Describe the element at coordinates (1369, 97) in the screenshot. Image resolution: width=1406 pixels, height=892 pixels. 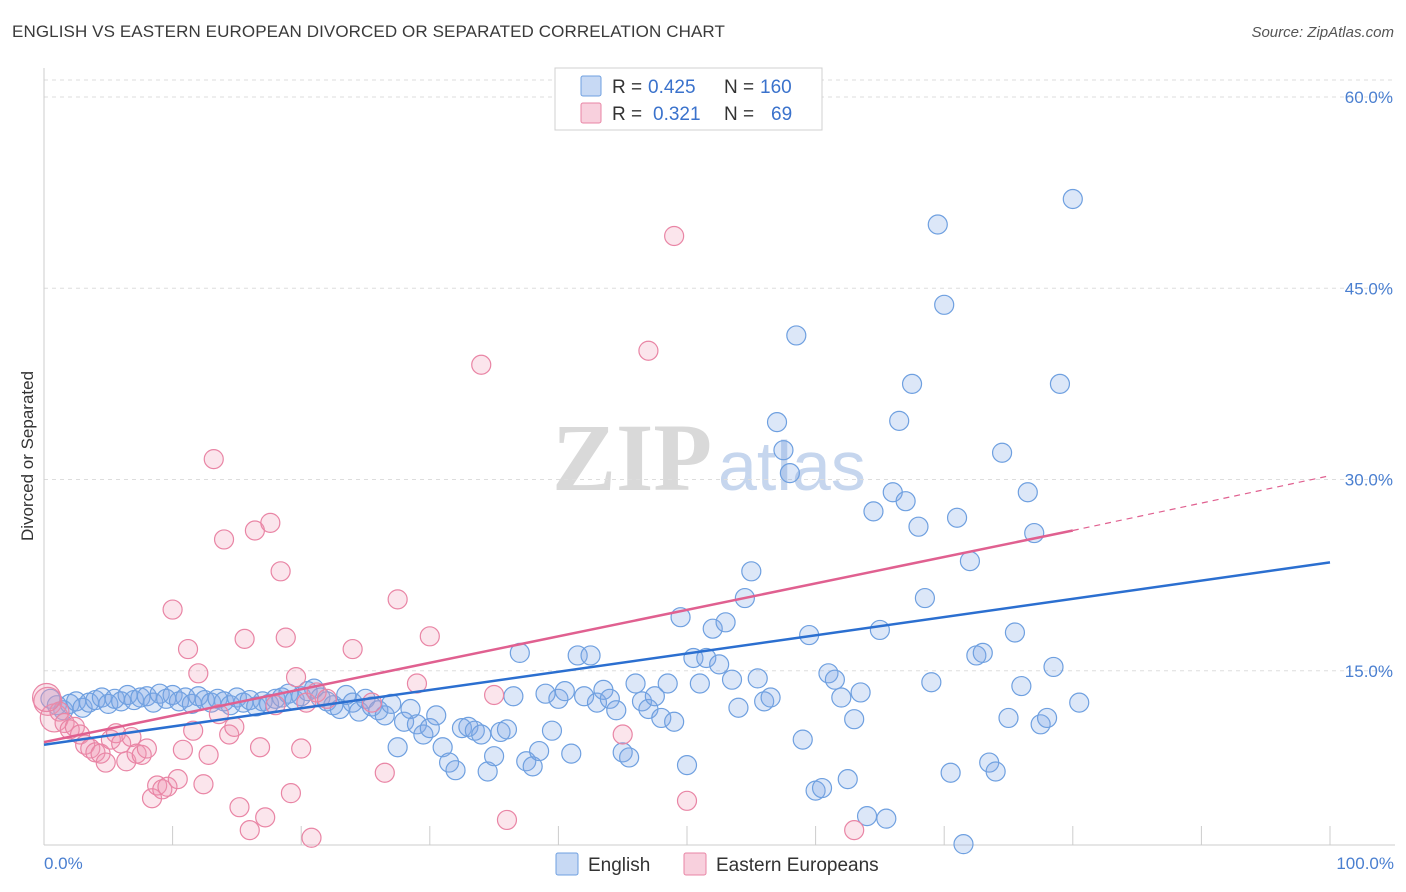
I see `y-tick-label-3: 60.0%` at that location.